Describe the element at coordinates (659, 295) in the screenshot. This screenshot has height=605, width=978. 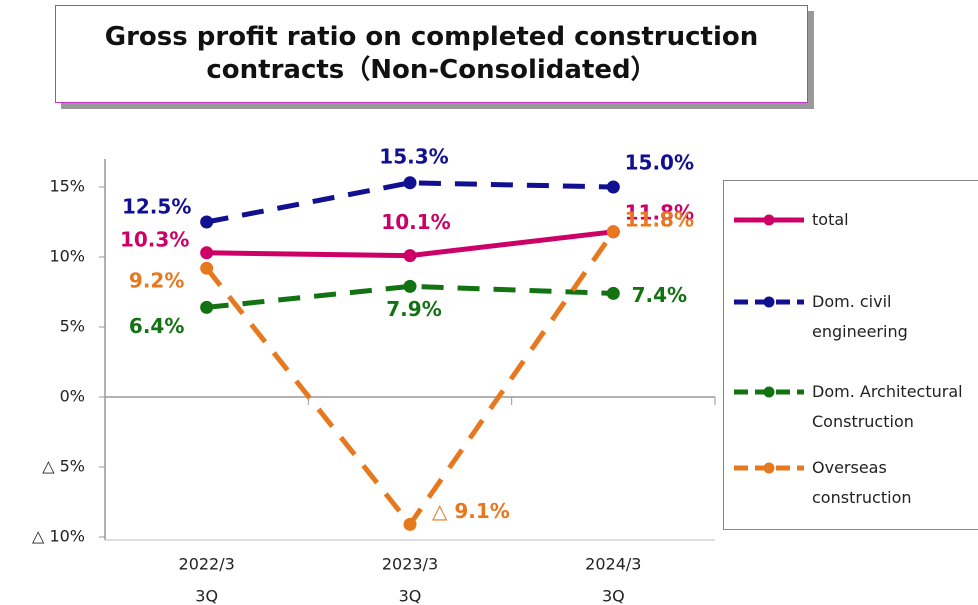
I see `data-label: 7.4%` at that location.